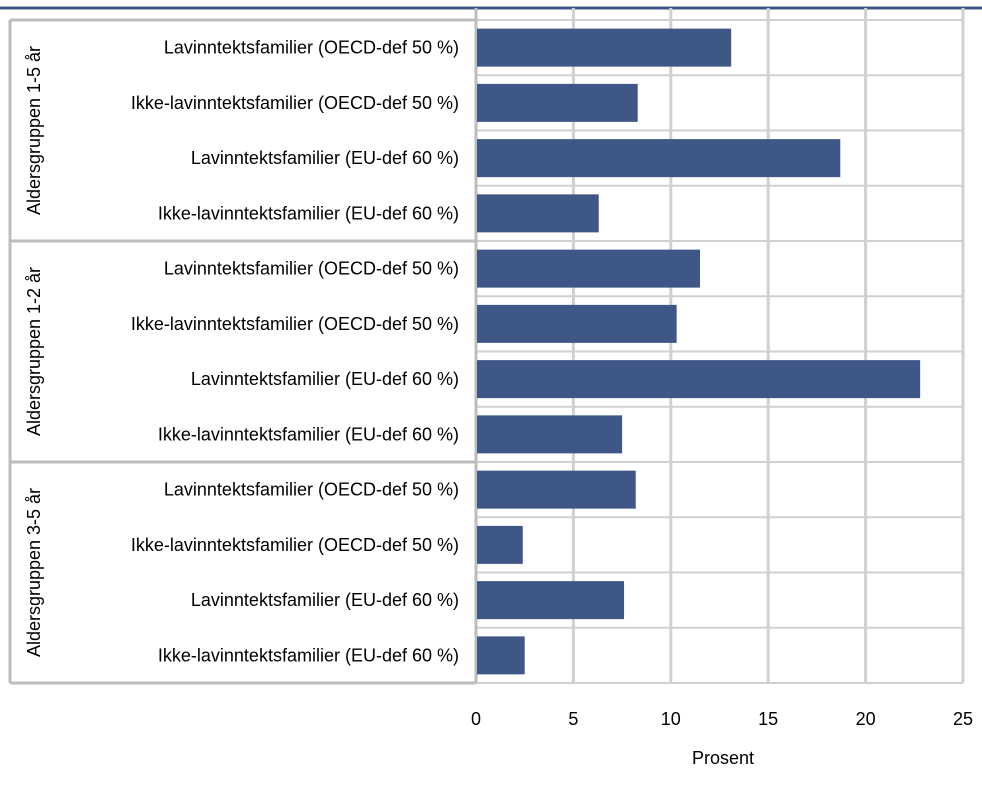 Image resolution: width=982 pixels, height=790 pixels. I want to click on x-tick-label: 10, so click(671, 719).